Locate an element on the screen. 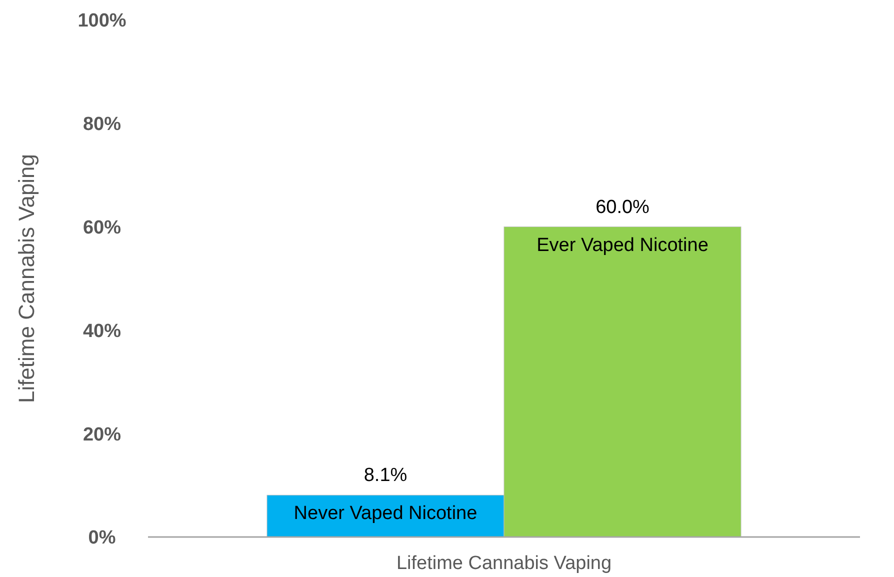 Image resolution: width=894 pixels, height=577 pixels. x-tick-label: Ever Vaped Nicotine is located at coordinates (622, 245).